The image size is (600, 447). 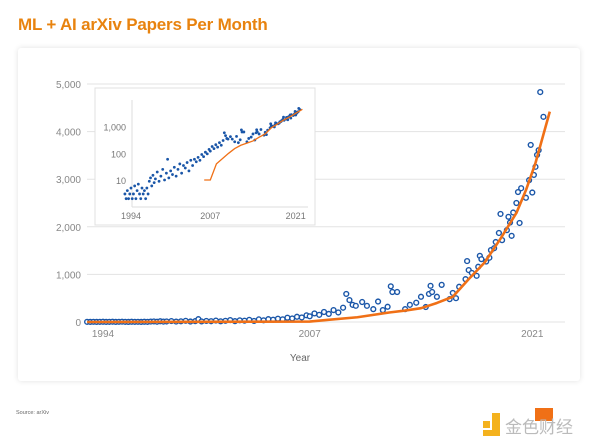 What do you see at coordinates (68, 228) in the screenshot?
I see `y-tick-label: 2,000` at bounding box center [68, 228].